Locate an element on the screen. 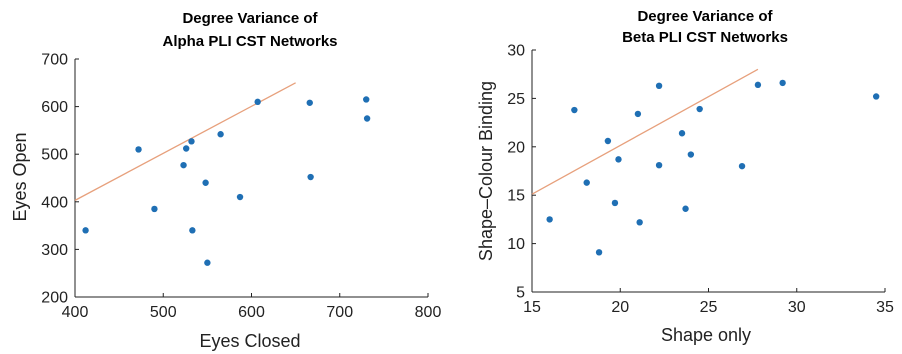 The image size is (902, 354). y-tick-label: 400 is located at coordinates (54, 202).